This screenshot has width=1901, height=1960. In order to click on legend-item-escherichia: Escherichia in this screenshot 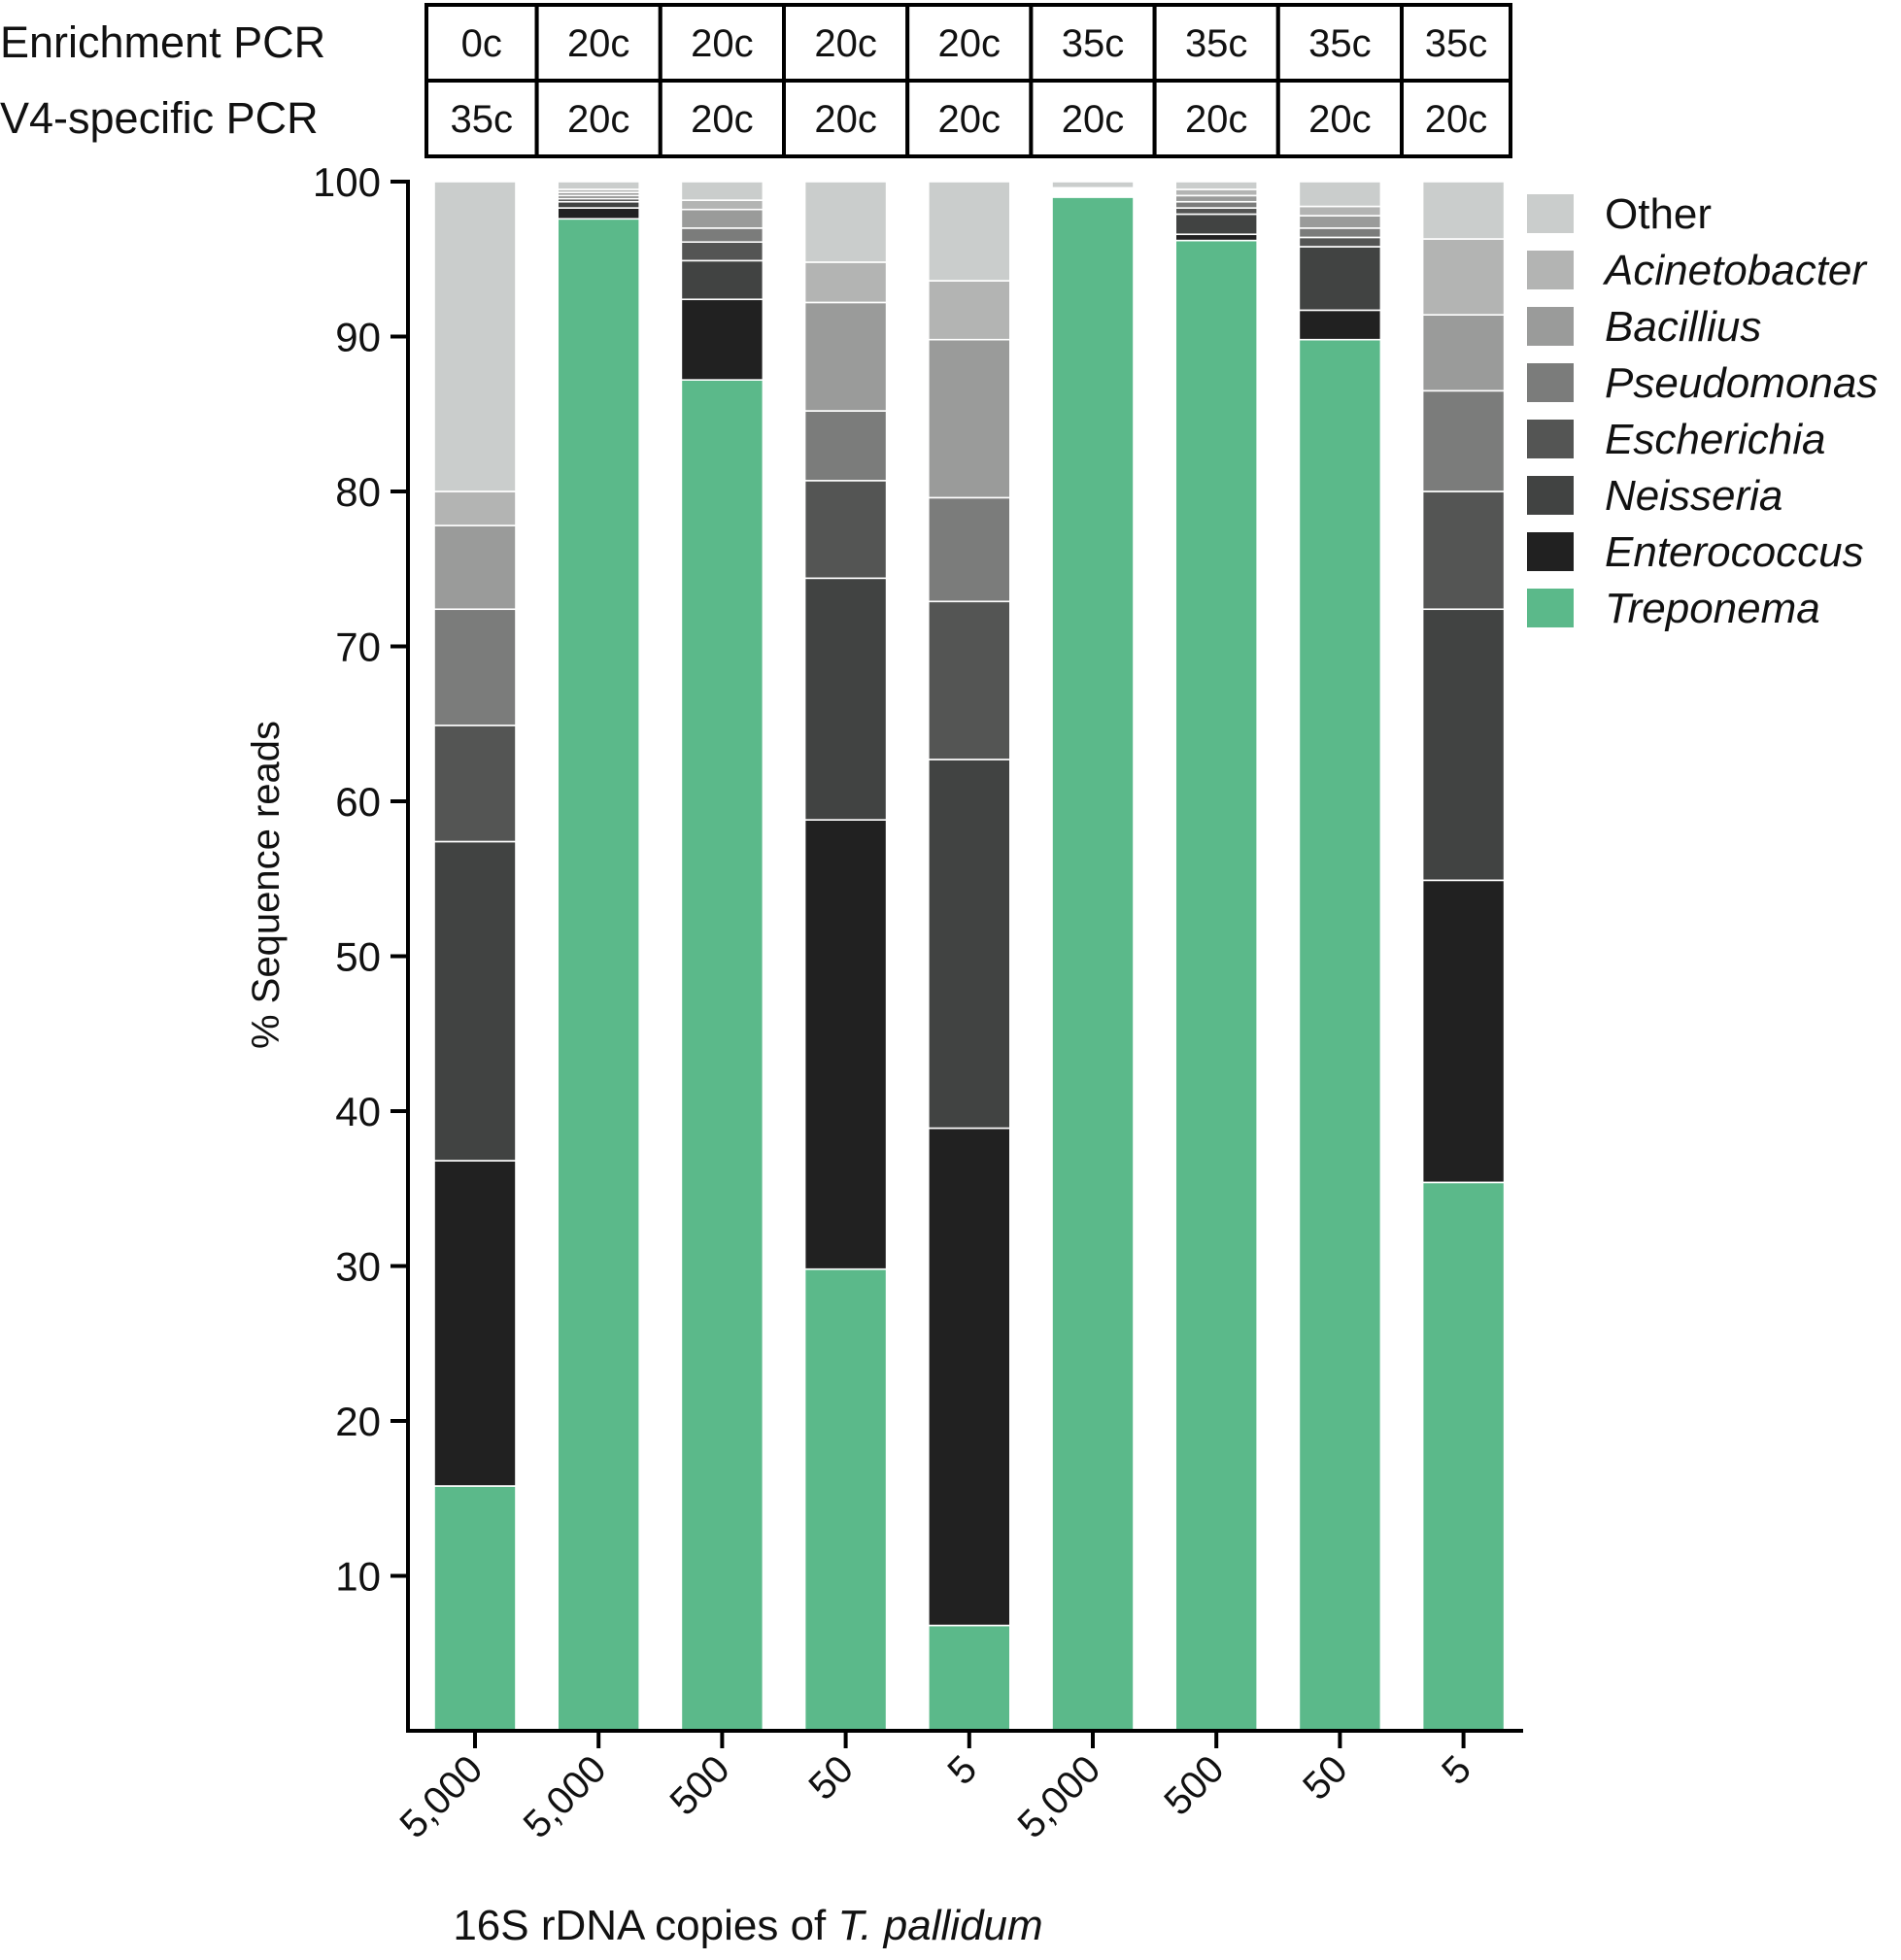, I will do `click(1676, 439)`.